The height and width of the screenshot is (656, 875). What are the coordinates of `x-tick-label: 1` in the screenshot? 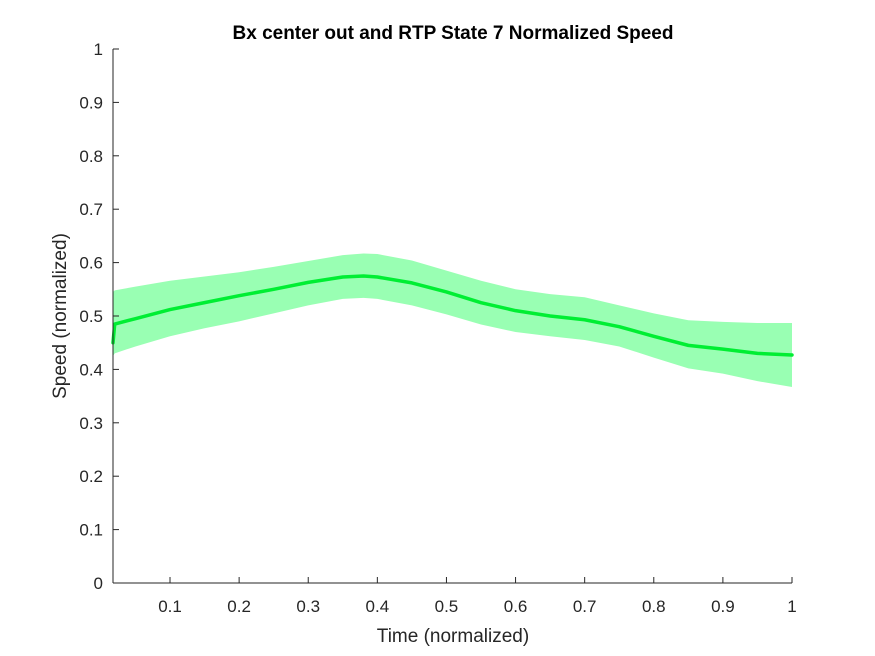 It's located at (791, 606).